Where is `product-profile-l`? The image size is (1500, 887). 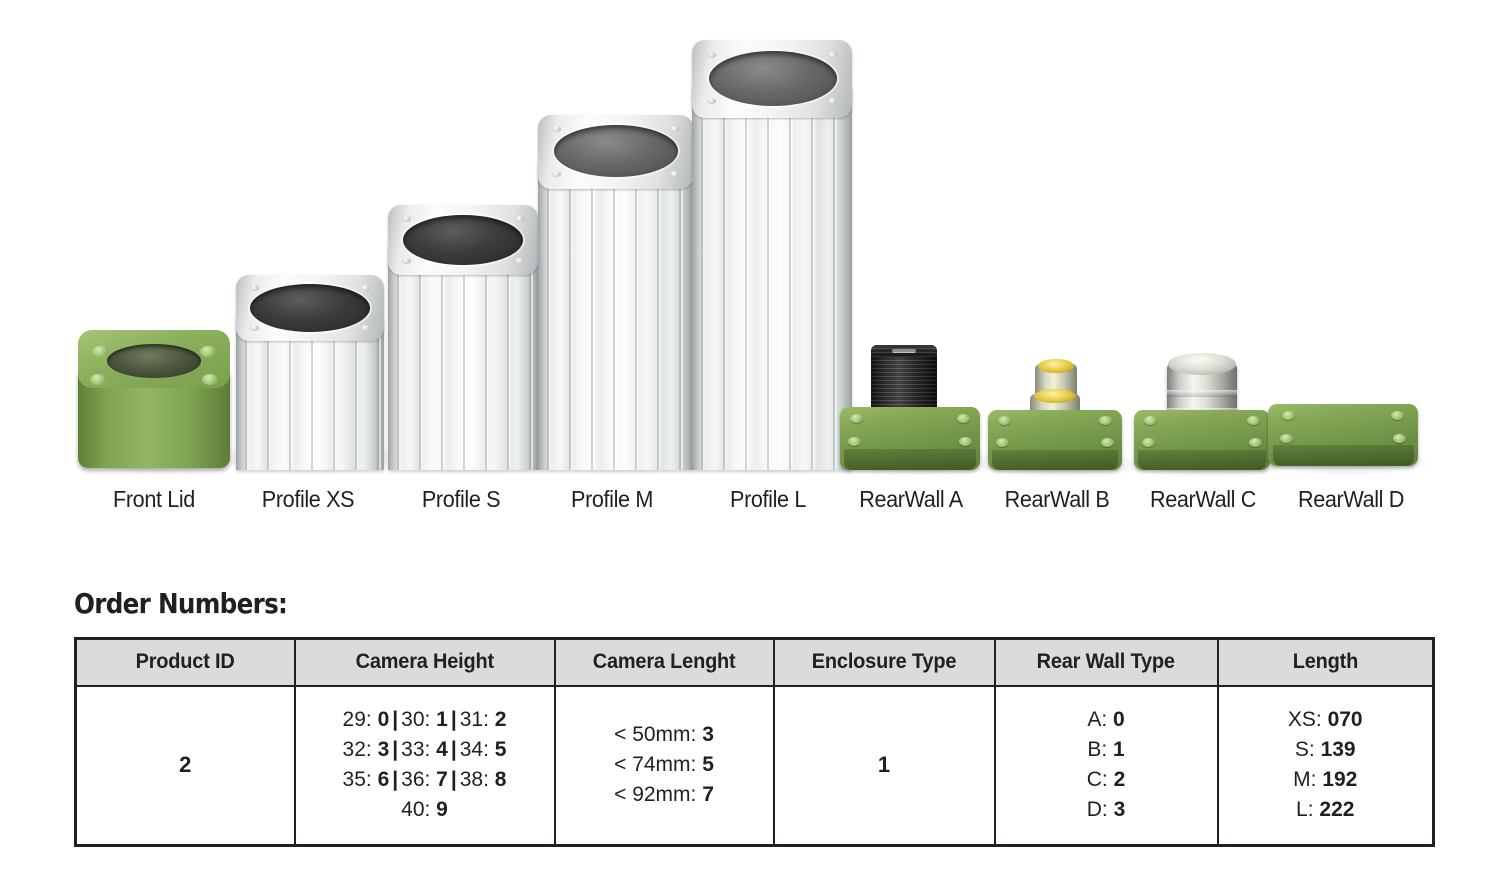 product-profile-l is located at coordinates (772, 255).